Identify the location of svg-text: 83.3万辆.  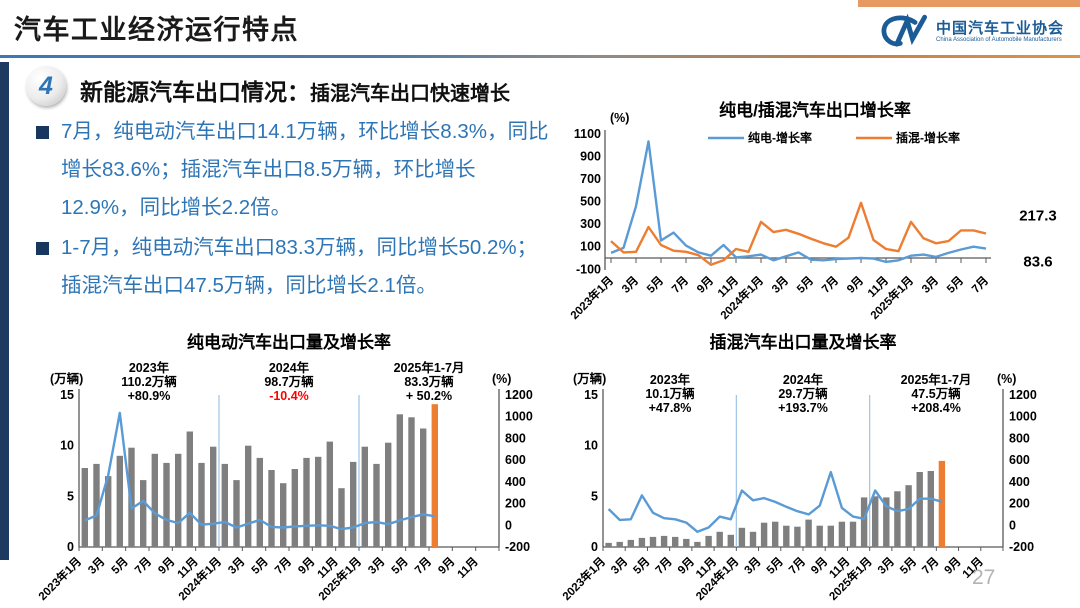
(429, 381).